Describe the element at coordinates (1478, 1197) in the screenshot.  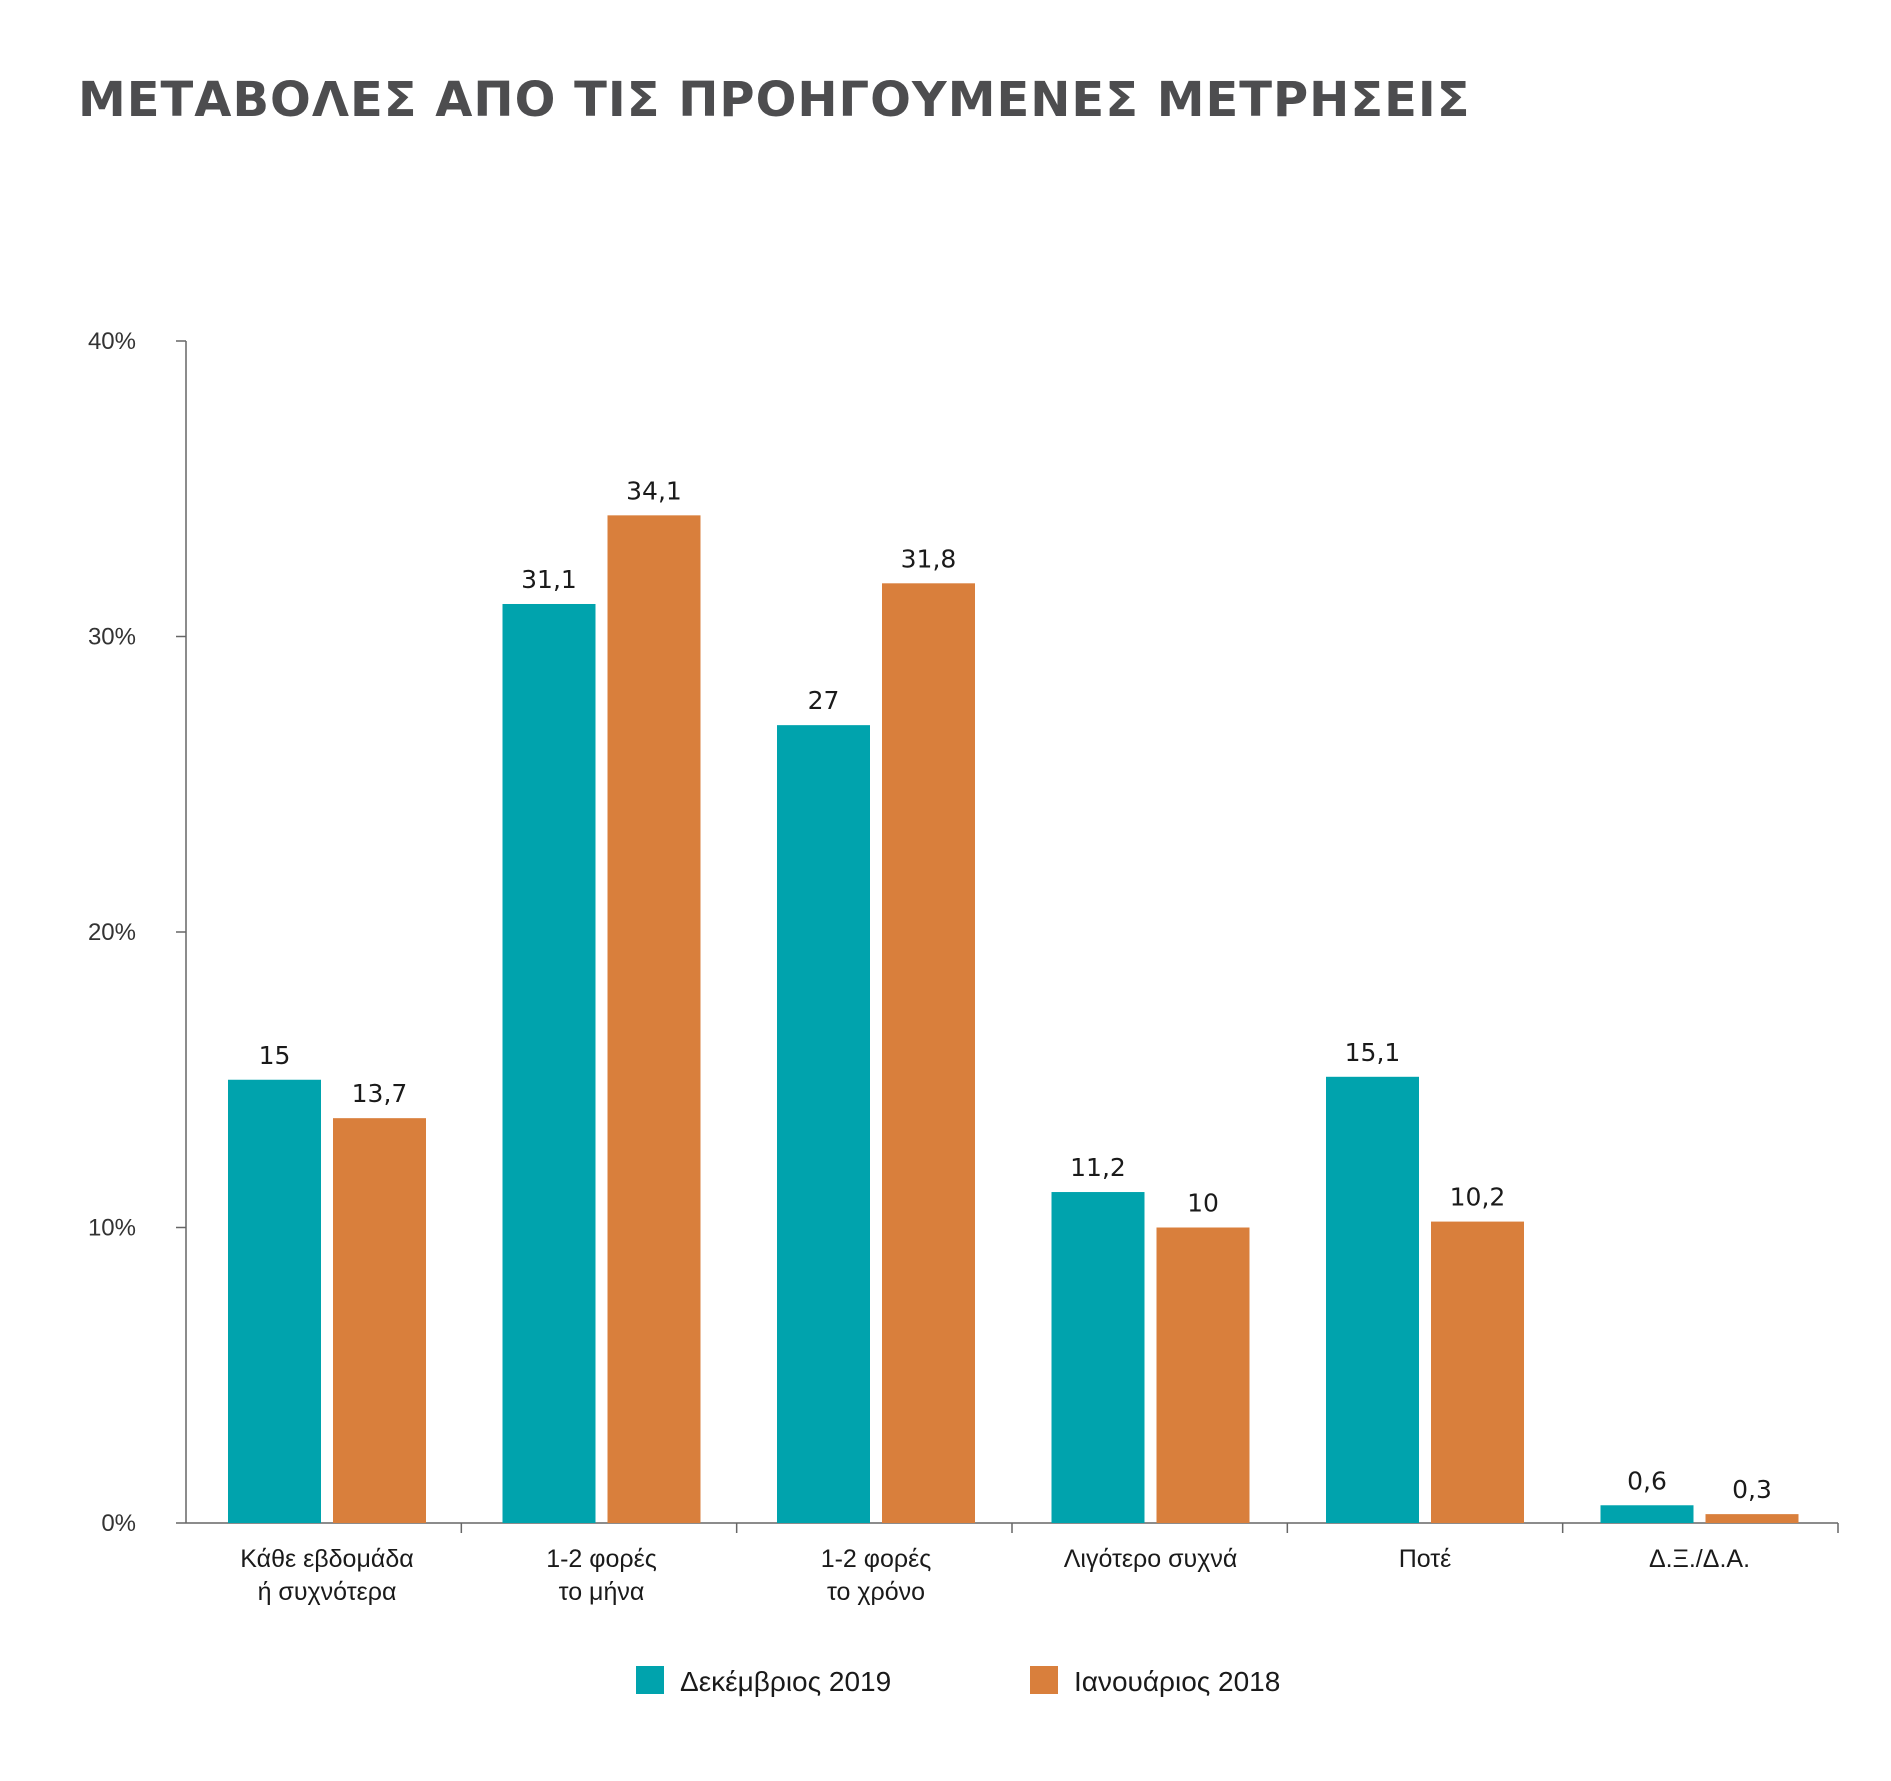
I see `data-label: 10,2` at that location.